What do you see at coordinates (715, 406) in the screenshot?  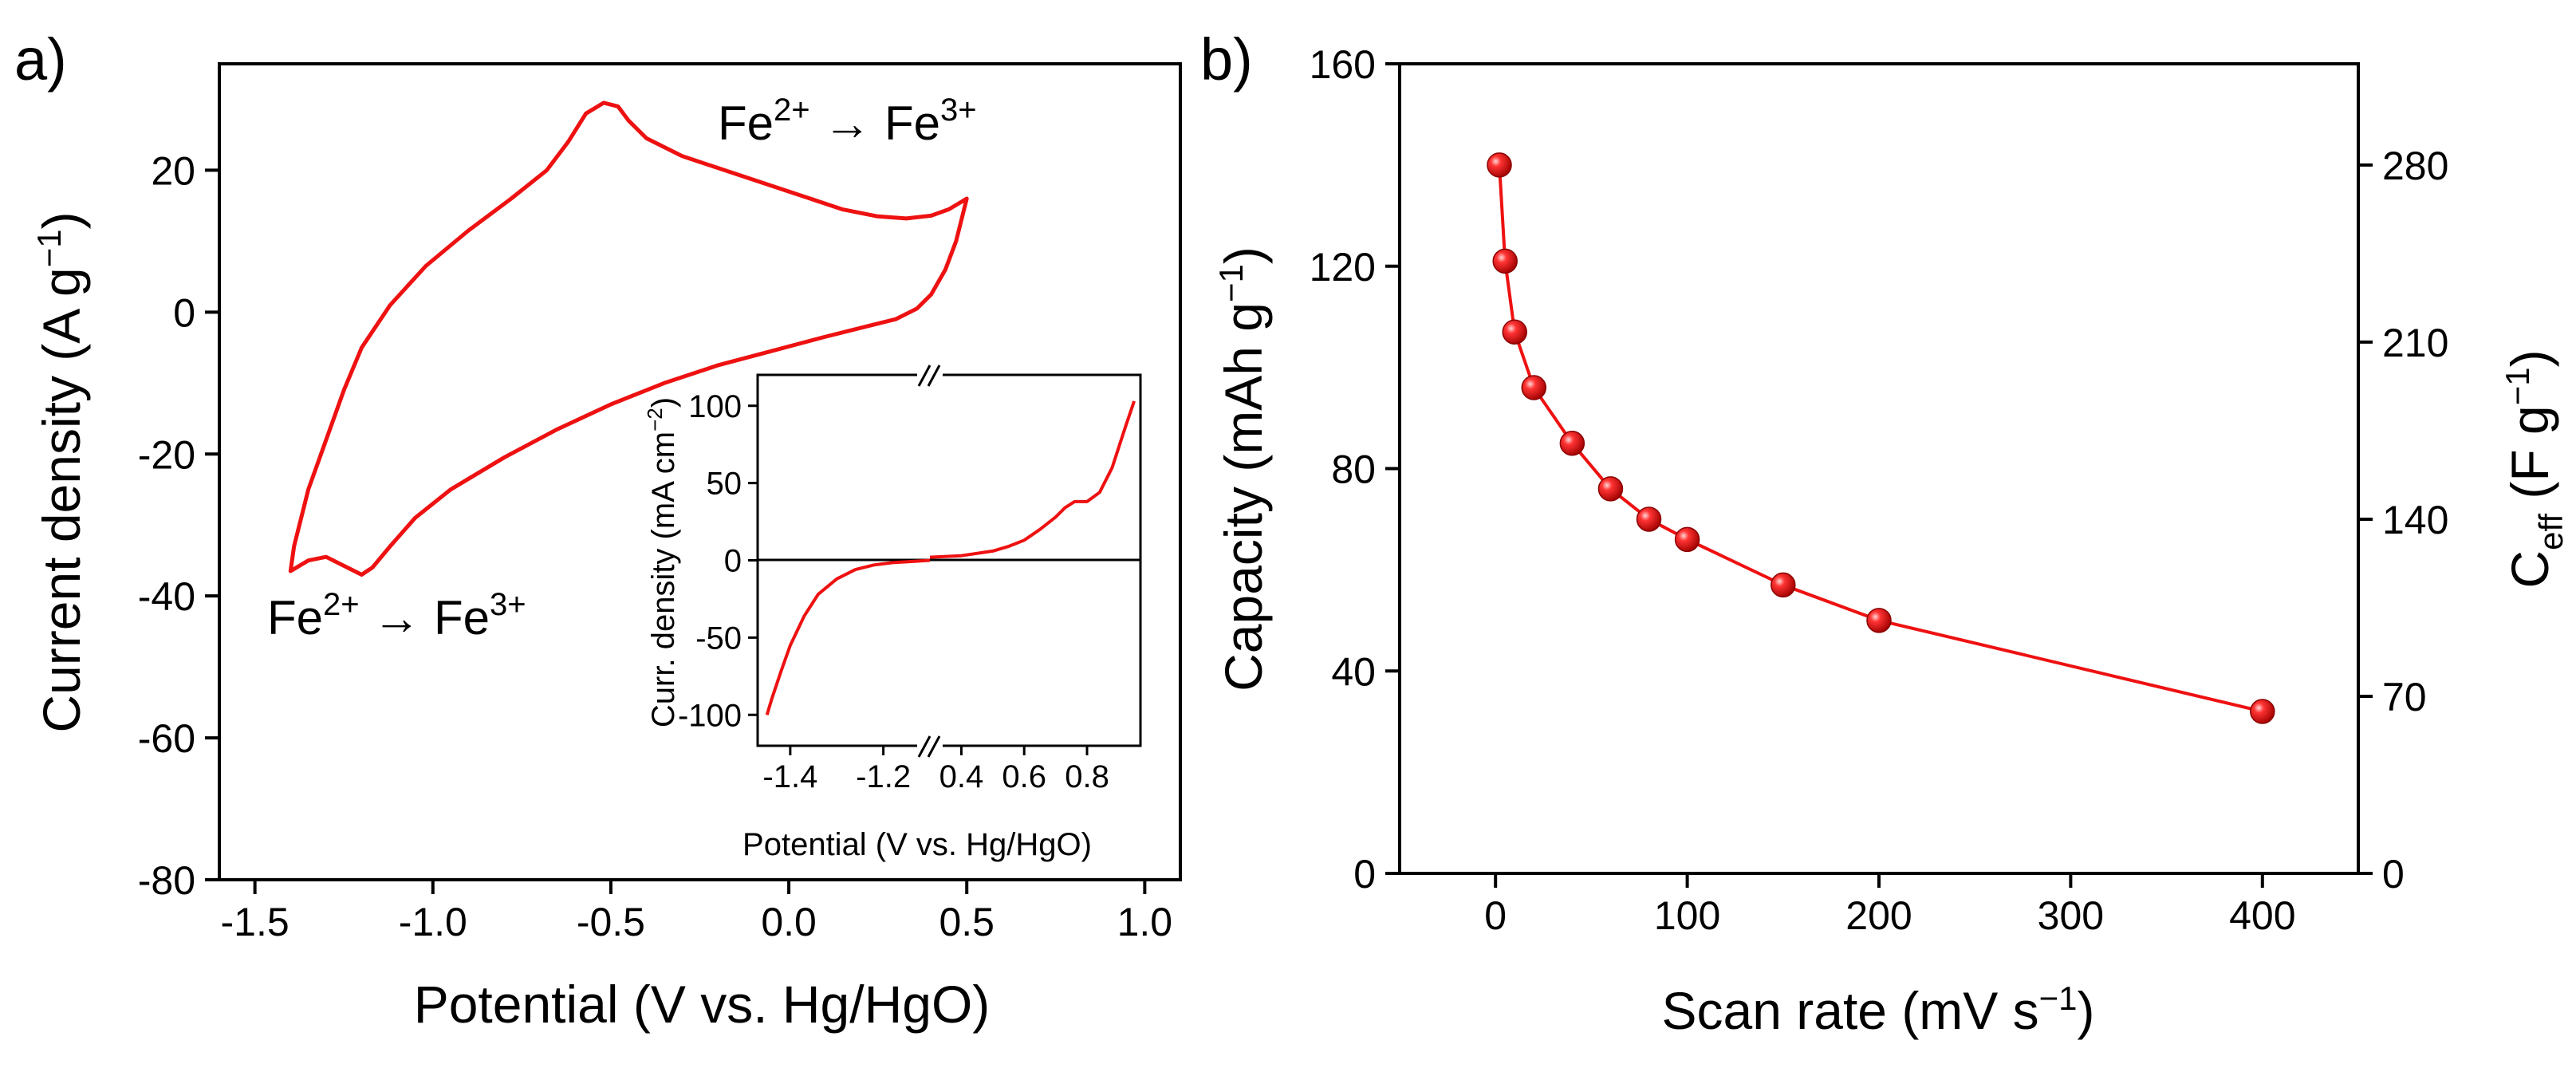 I see `inset-y-tick-label: 100` at bounding box center [715, 406].